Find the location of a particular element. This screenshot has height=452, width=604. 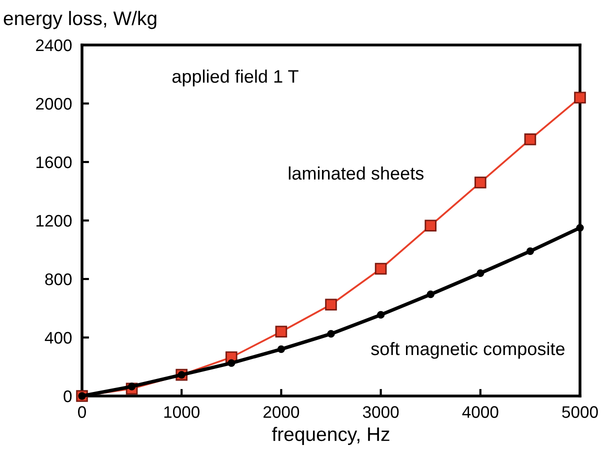

y-tick-label: 1200 is located at coordinates (54, 220).